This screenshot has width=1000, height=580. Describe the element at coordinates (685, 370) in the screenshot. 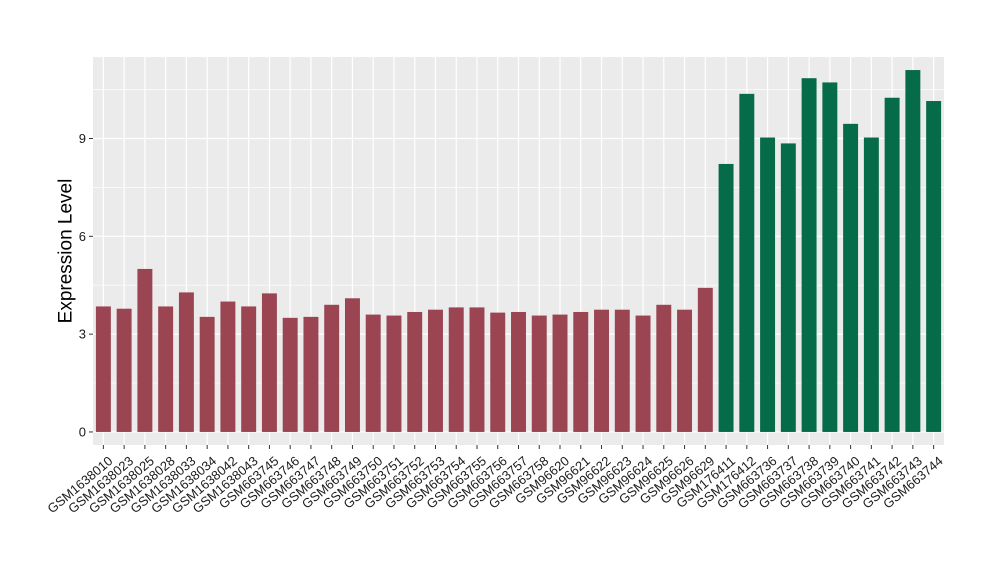

I see `bar-GSM96626` at that location.